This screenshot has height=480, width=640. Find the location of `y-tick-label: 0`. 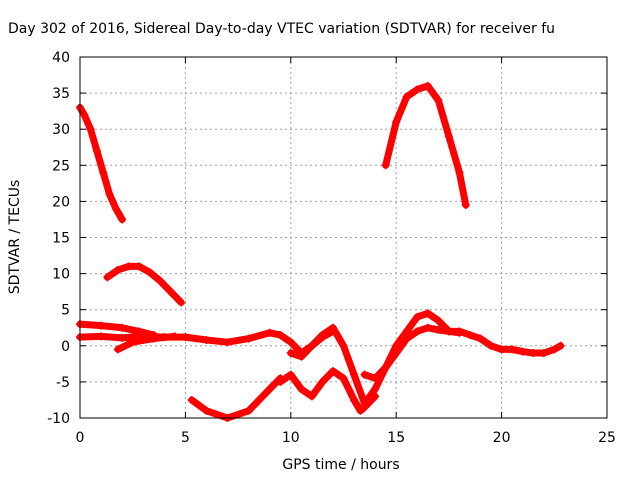

y-tick-label: 0 is located at coordinates (65, 347).